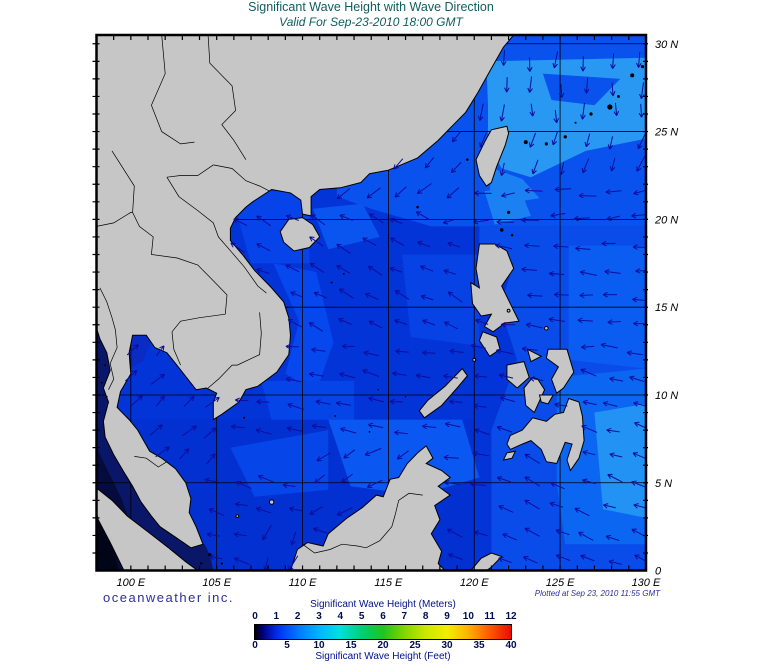 The image size is (775, 665). Describe the element at coordinates (447, 645) in the screenshot. I see `legend-tick: 30` at that location.